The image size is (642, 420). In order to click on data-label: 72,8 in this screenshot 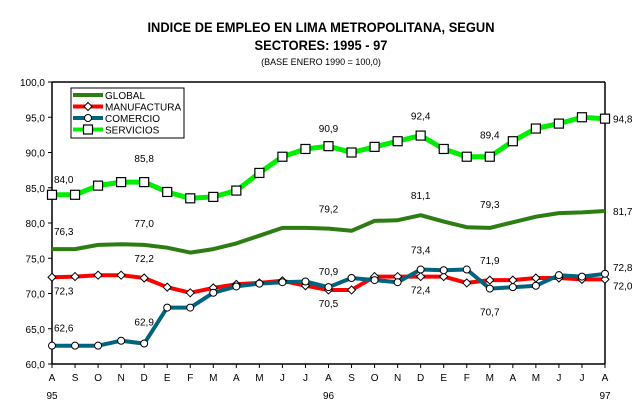, I will do `click(623, 268)`.